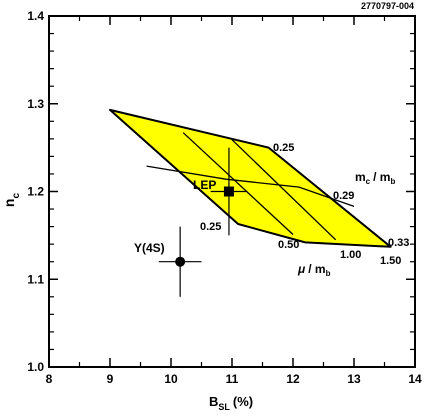 This screenshot has width=431, height=416. What do you see at coordinates (293, 379) in the screenshot?
I see `x-tick-label: 12` at bounding box center [293, 379].